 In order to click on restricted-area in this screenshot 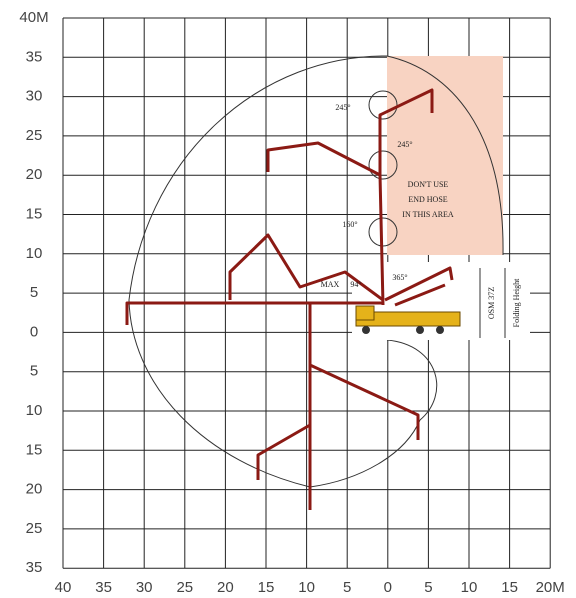, I will do `click(445, 155)`.